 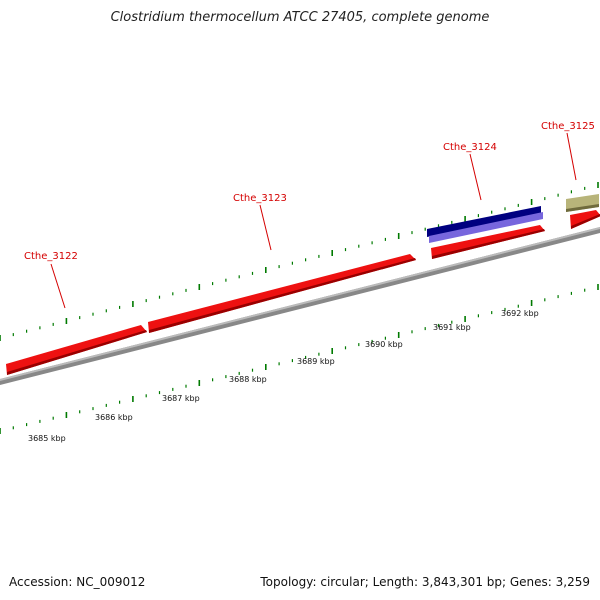 I want to click on feature-dark-bar, so click(x=484, y=221).